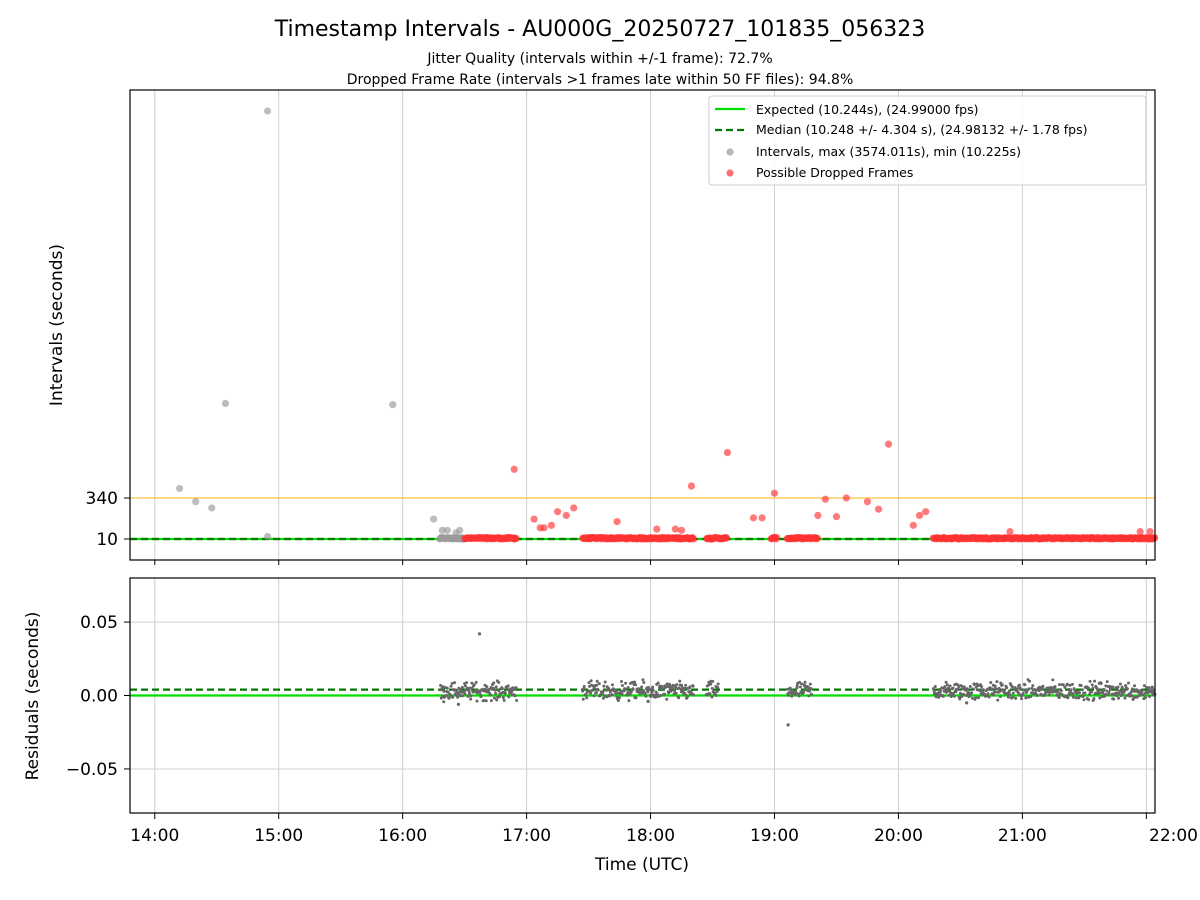 The image size is (1200, 900). I want to click on legend-dropped-marker, so click(730, 173).